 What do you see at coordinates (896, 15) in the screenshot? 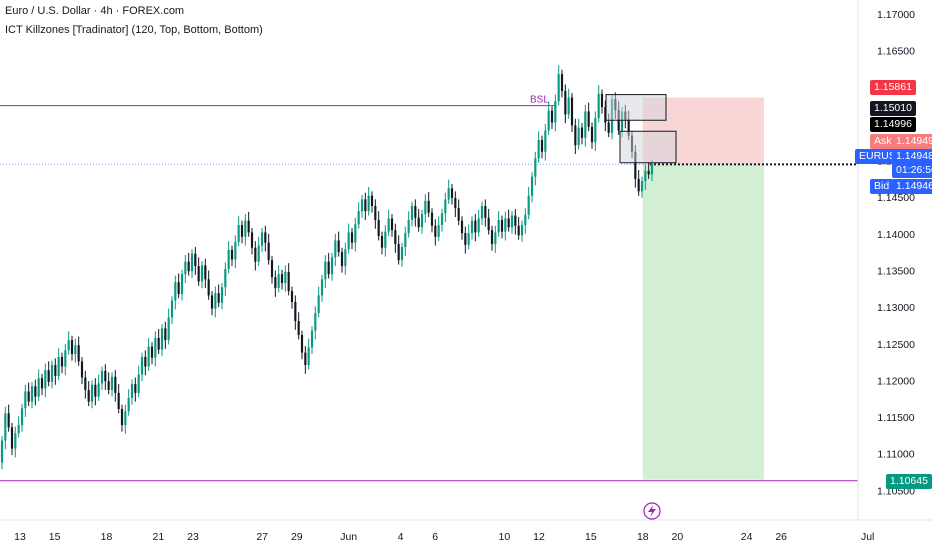
I see `y-tick-label: 1.17000` at bounding box center [896, 15].